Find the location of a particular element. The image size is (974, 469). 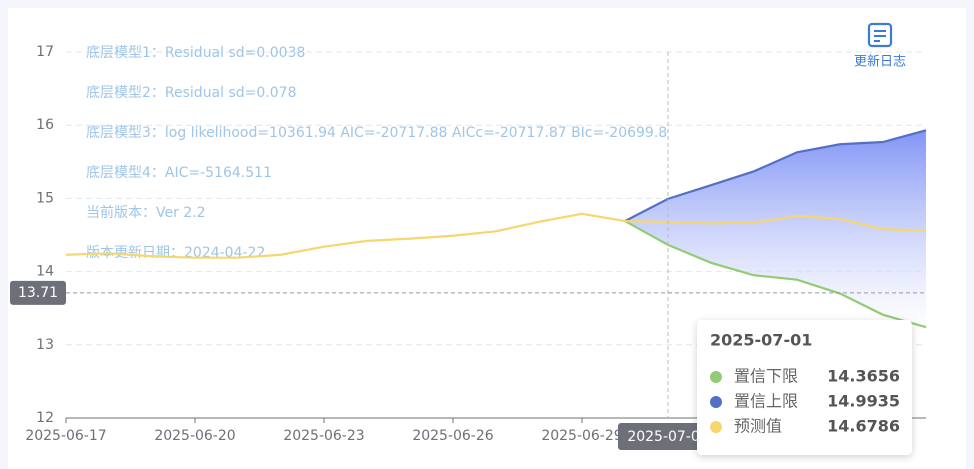

x-tick-label: 2025-06-23 is located at coordinates (323, 436).